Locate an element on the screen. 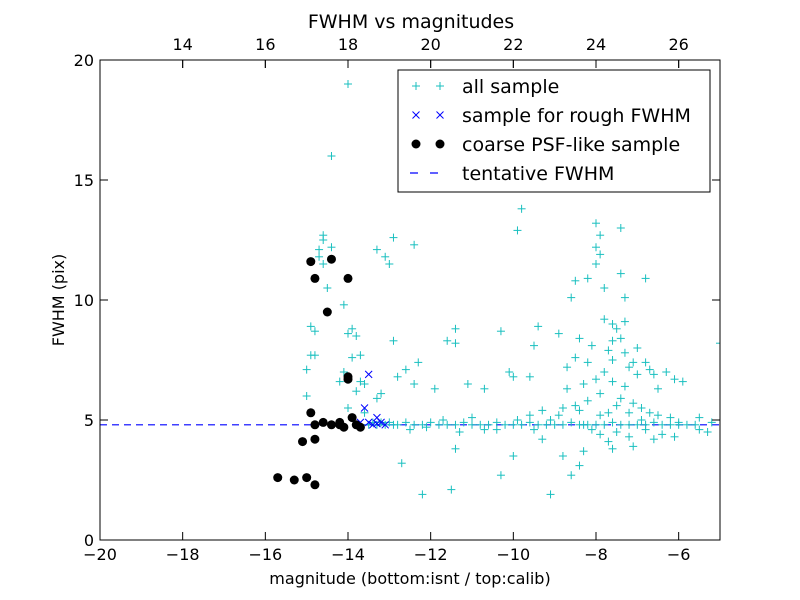  y-tick-label: 0 is located at coordinates (89, 540).